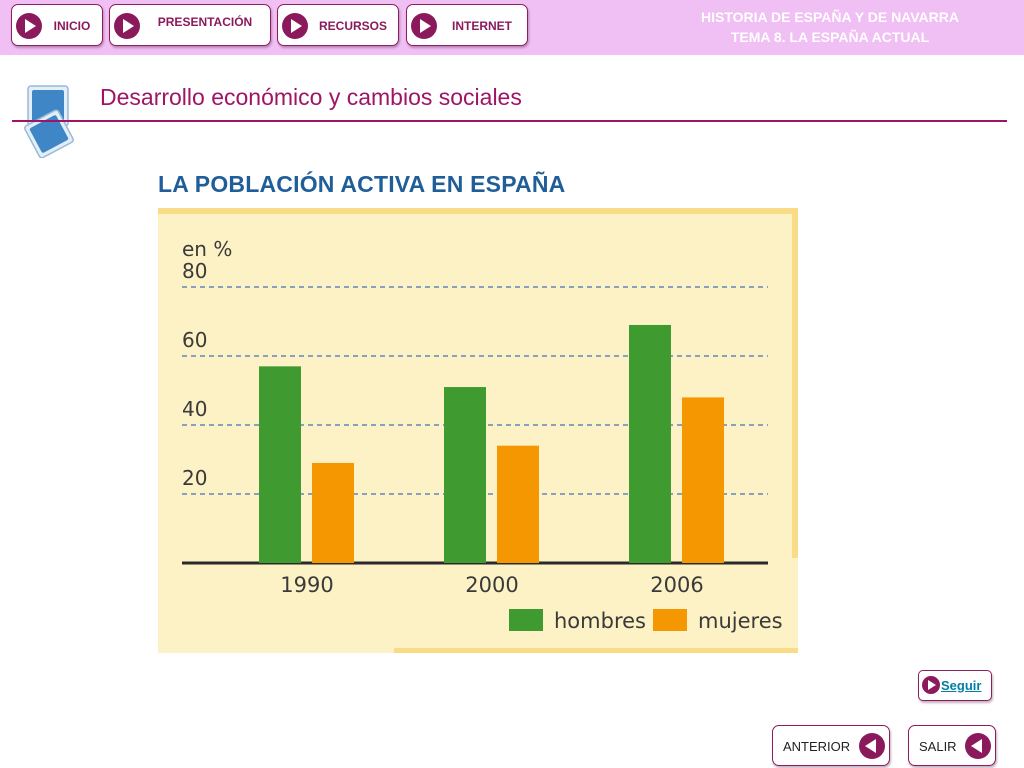  Describe the element at coordinates (205, 22) in the screenshot. I see `nav-presentacion-label: PRESENTACIÓN` at that location.